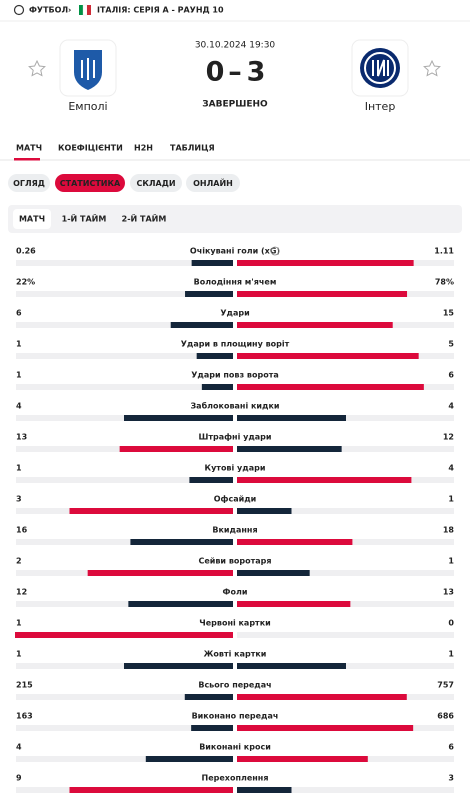  What do you see at coordinates (21, 437) in the screenshot?
I see `home-value: 13` at bounding box center [21, 437].